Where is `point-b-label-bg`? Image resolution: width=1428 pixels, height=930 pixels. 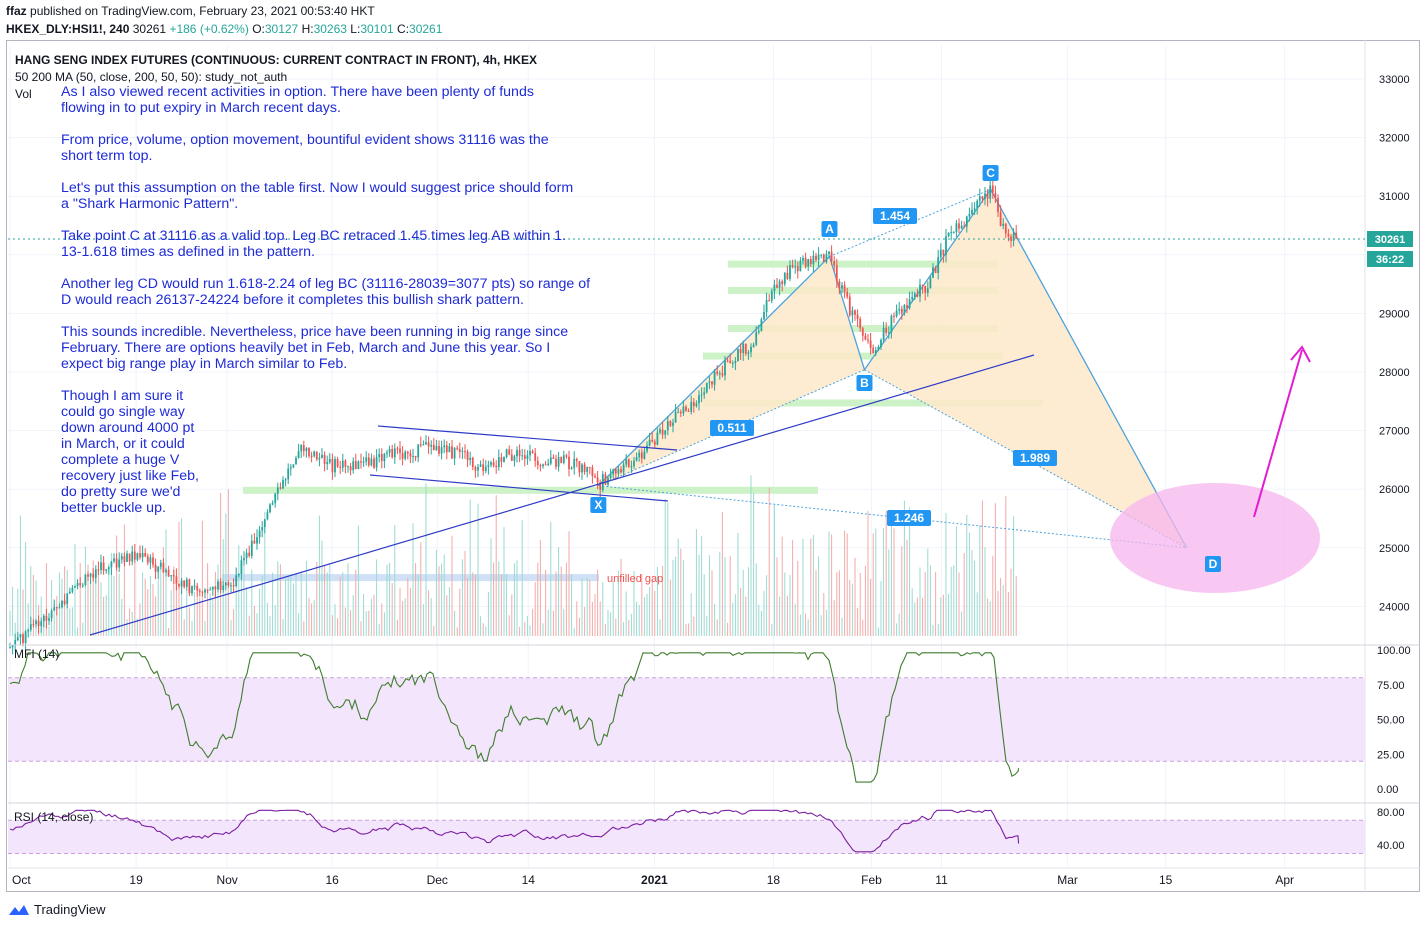 point-b-label-bg is located at coordinates (864, 383).